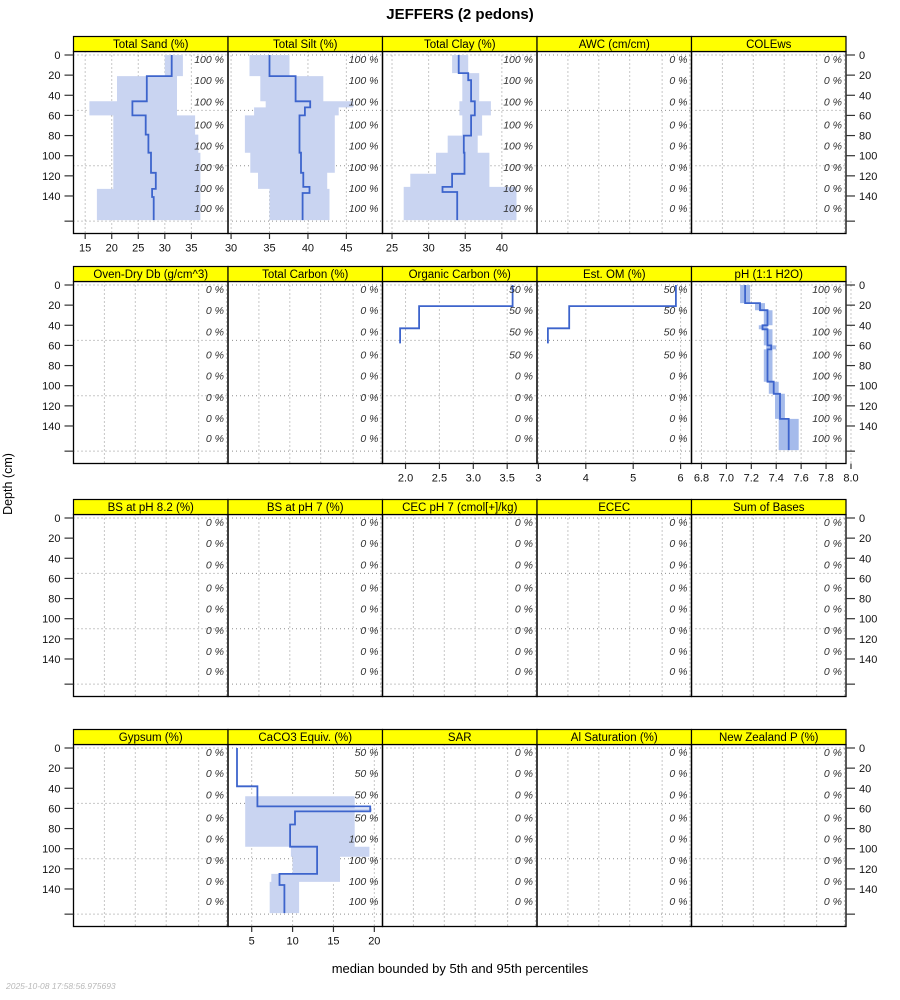 This screenshot has width=900, height=1000. I want to click on x-tick-label: 30, so click(165, 249).